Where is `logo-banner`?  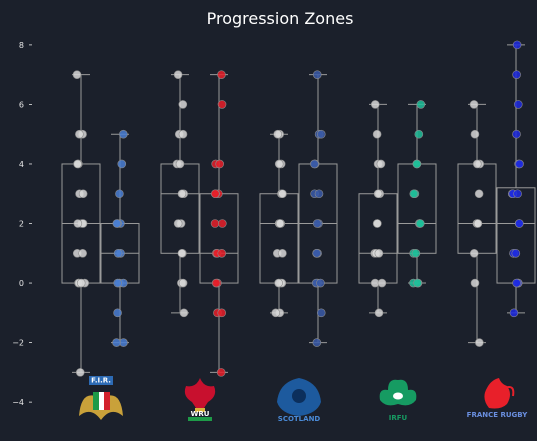
logo-banner is located at coordinates (101, 380).